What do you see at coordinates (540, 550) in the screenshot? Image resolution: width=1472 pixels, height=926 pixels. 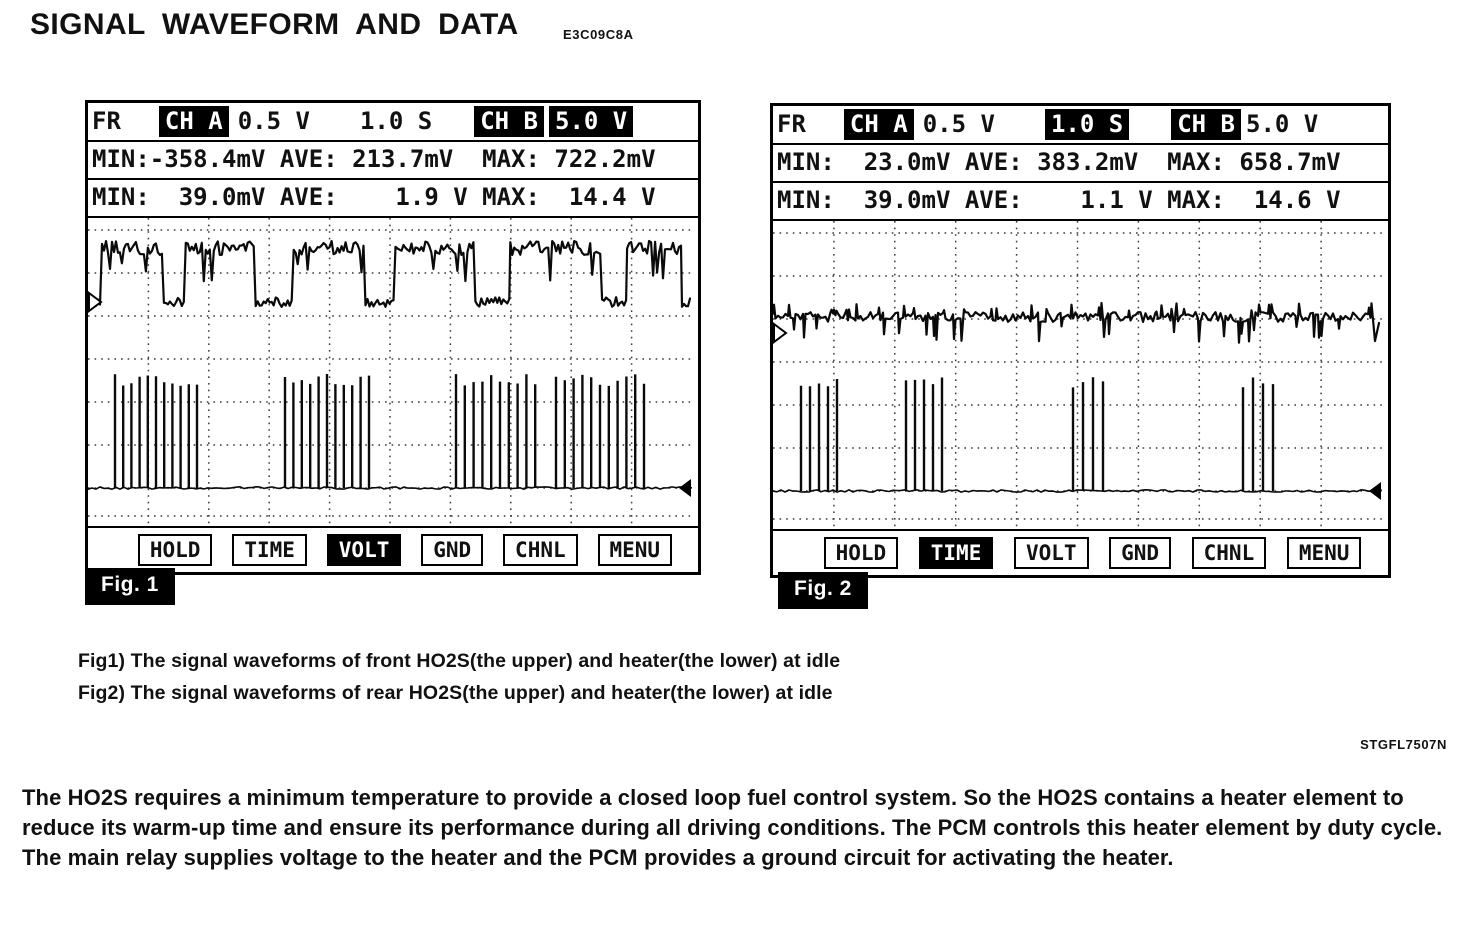 I see `scope1-chnl-button: CHNL` at bounding box center [540, 550].